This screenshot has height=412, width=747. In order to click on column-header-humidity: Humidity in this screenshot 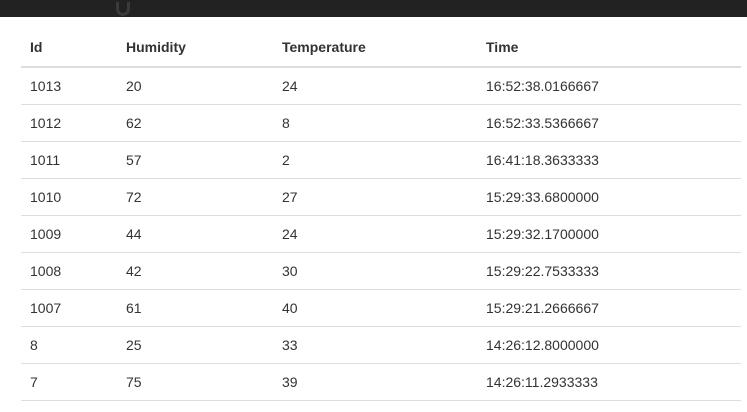, I will do `click(195, 48)`.